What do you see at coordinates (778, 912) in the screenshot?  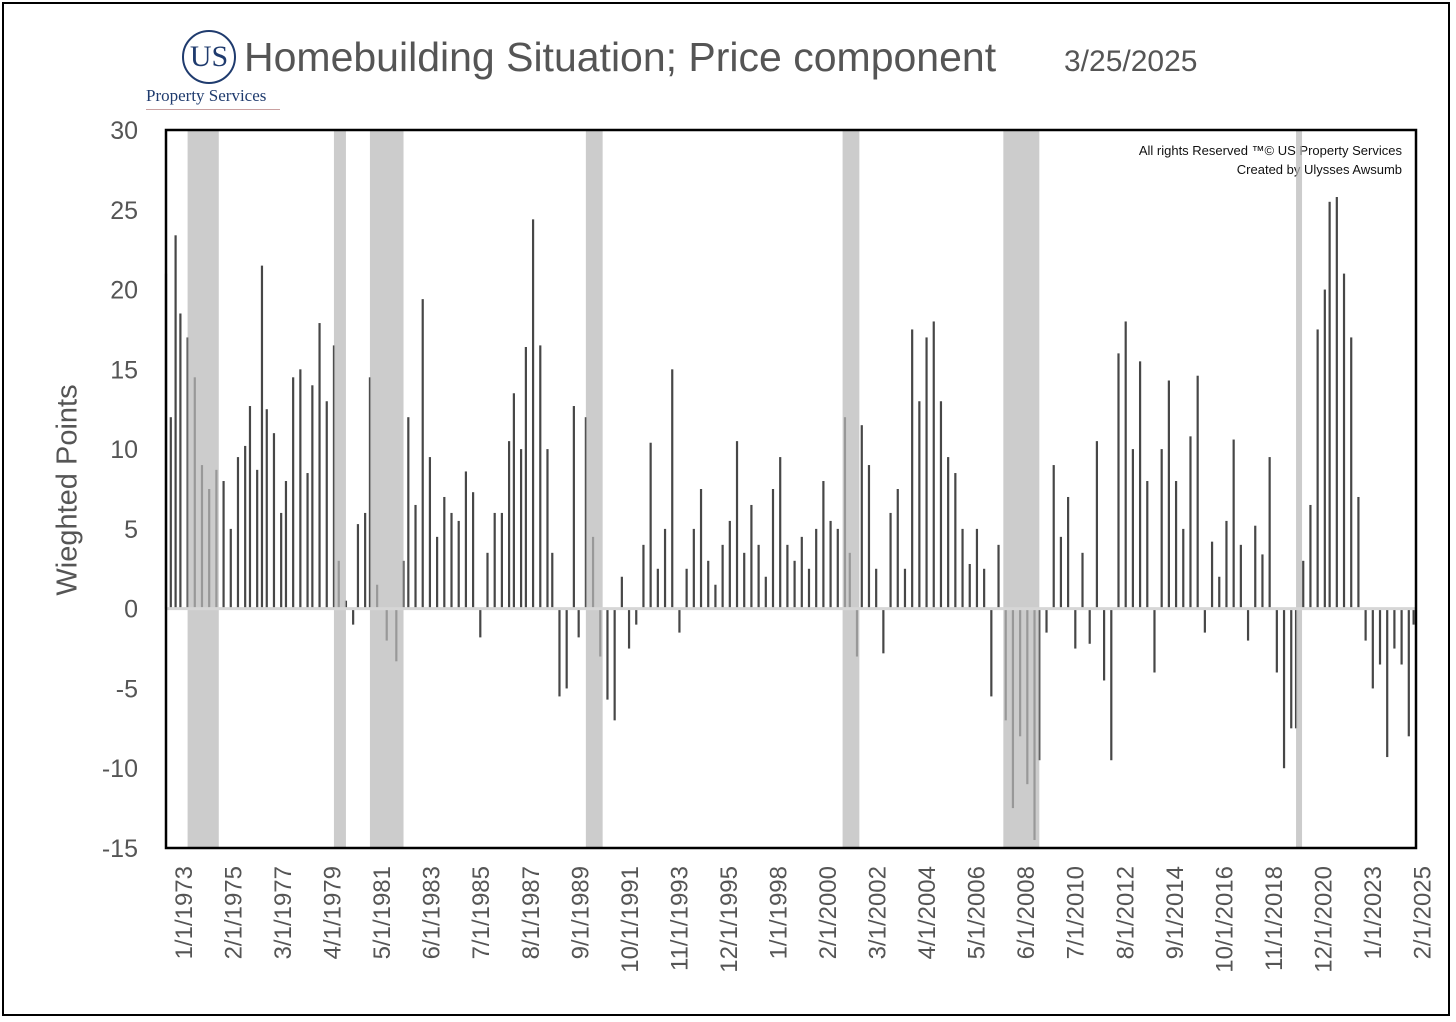 I see `x-tick-label: 1/1/1998` at bounding box center [778, 912].